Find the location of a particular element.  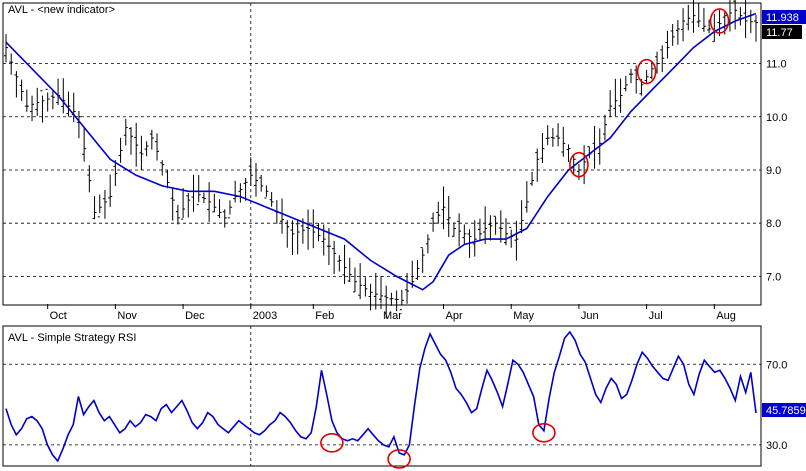

price-x-label: 2003 is located at coordinates (265, 316).